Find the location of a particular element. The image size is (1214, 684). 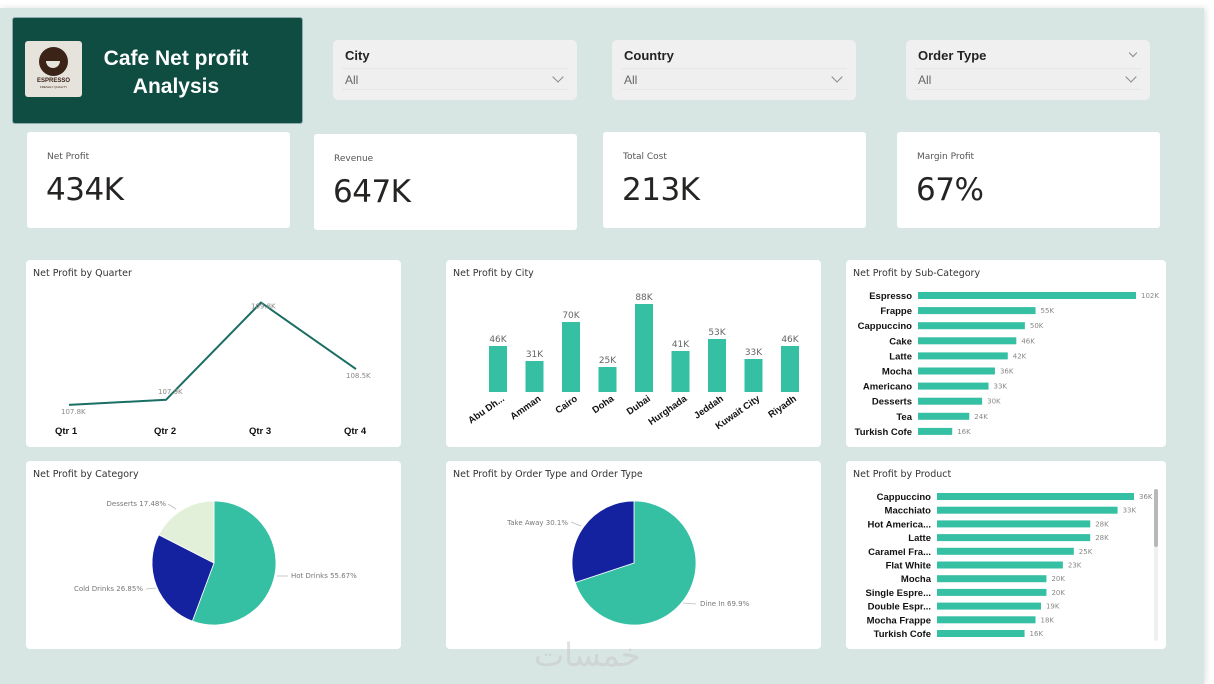

chart-title: Net Profit by Product is located at coordinates (902, 474).